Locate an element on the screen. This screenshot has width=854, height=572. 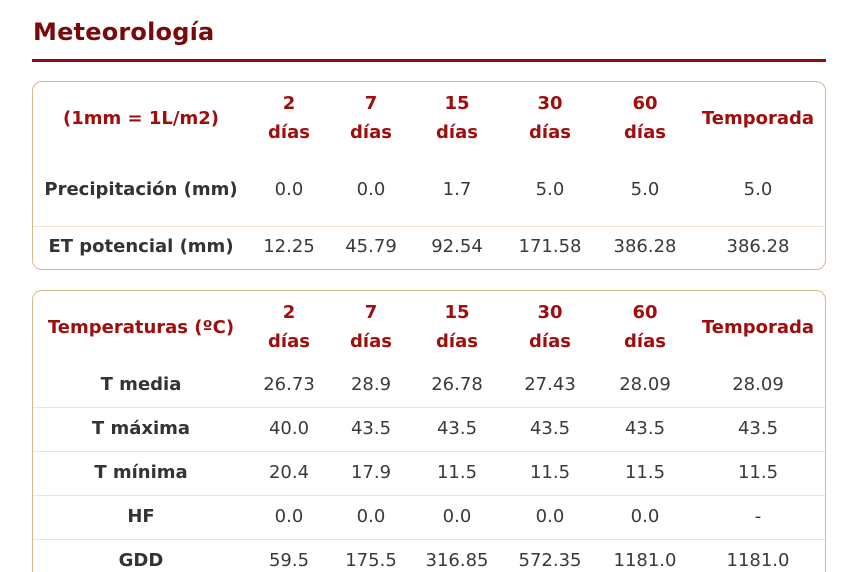
unit-note-header: (1mm = 1L/m2) is located at coordinates (141, 118).